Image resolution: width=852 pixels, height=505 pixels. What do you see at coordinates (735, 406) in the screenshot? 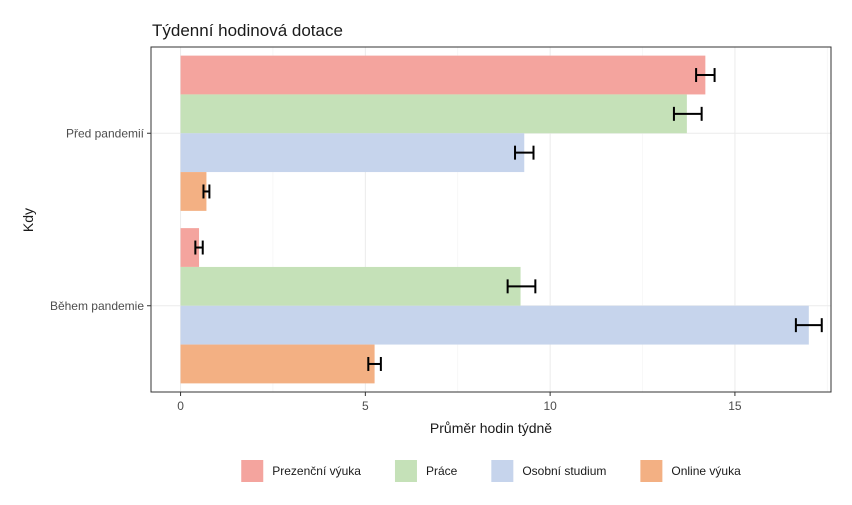
I see `x-tick-label: 15` at bounding box center [735, 406].